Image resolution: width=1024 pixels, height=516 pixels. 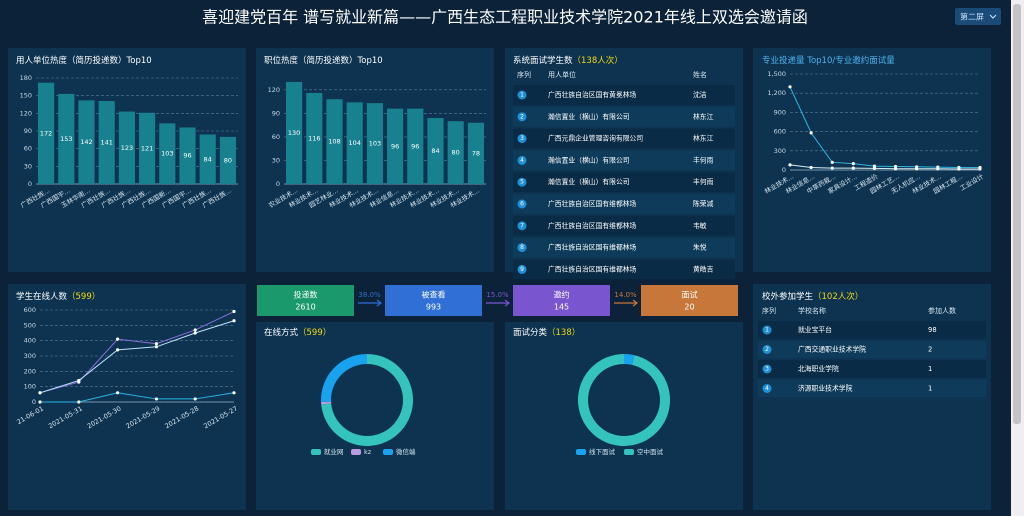 I want to click on panel-title: 在线方式（599）, so click(x=297, y=332).